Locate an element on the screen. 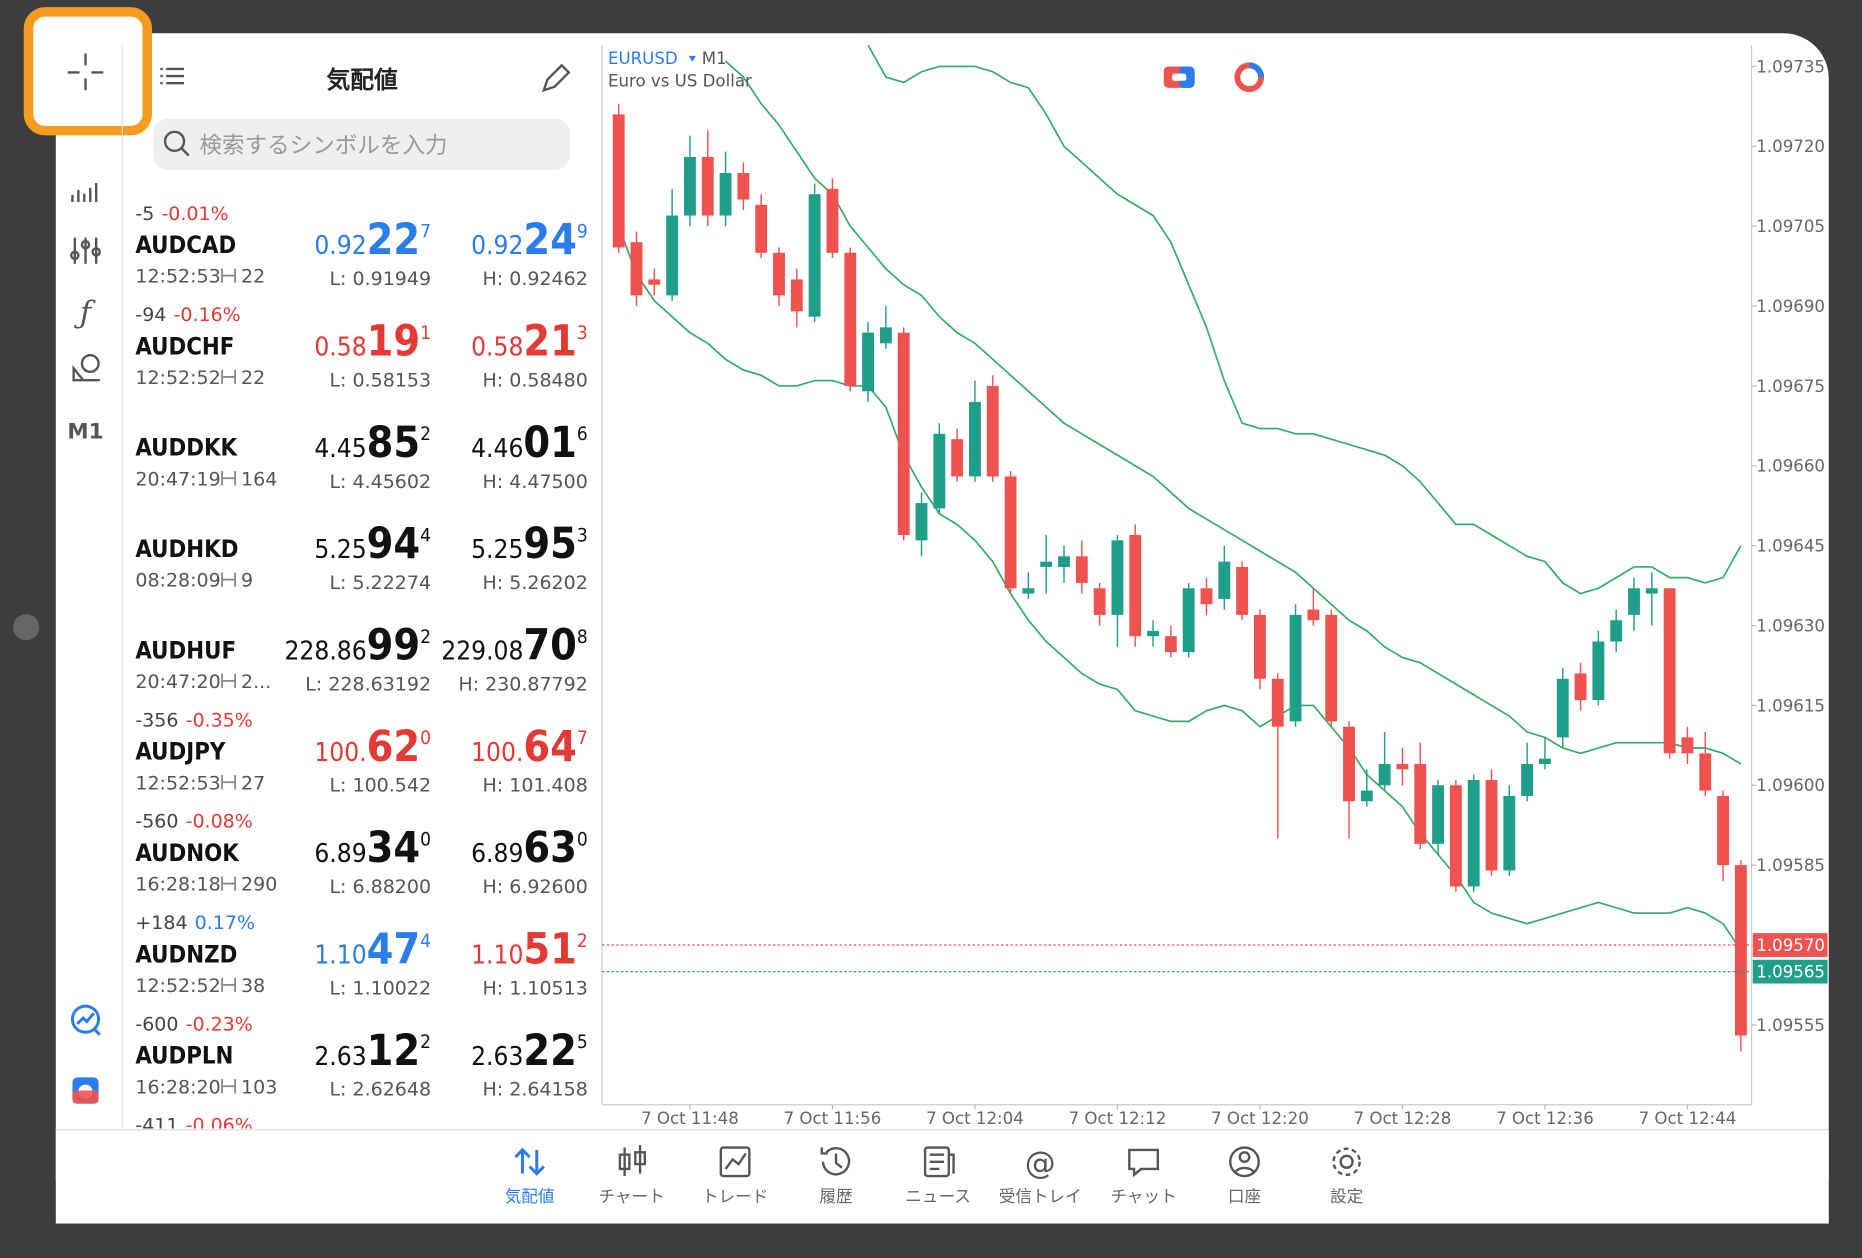 The image size is (1862, 1258). y-tick-label: 1.09600 is located at coordinates (1790, 785).